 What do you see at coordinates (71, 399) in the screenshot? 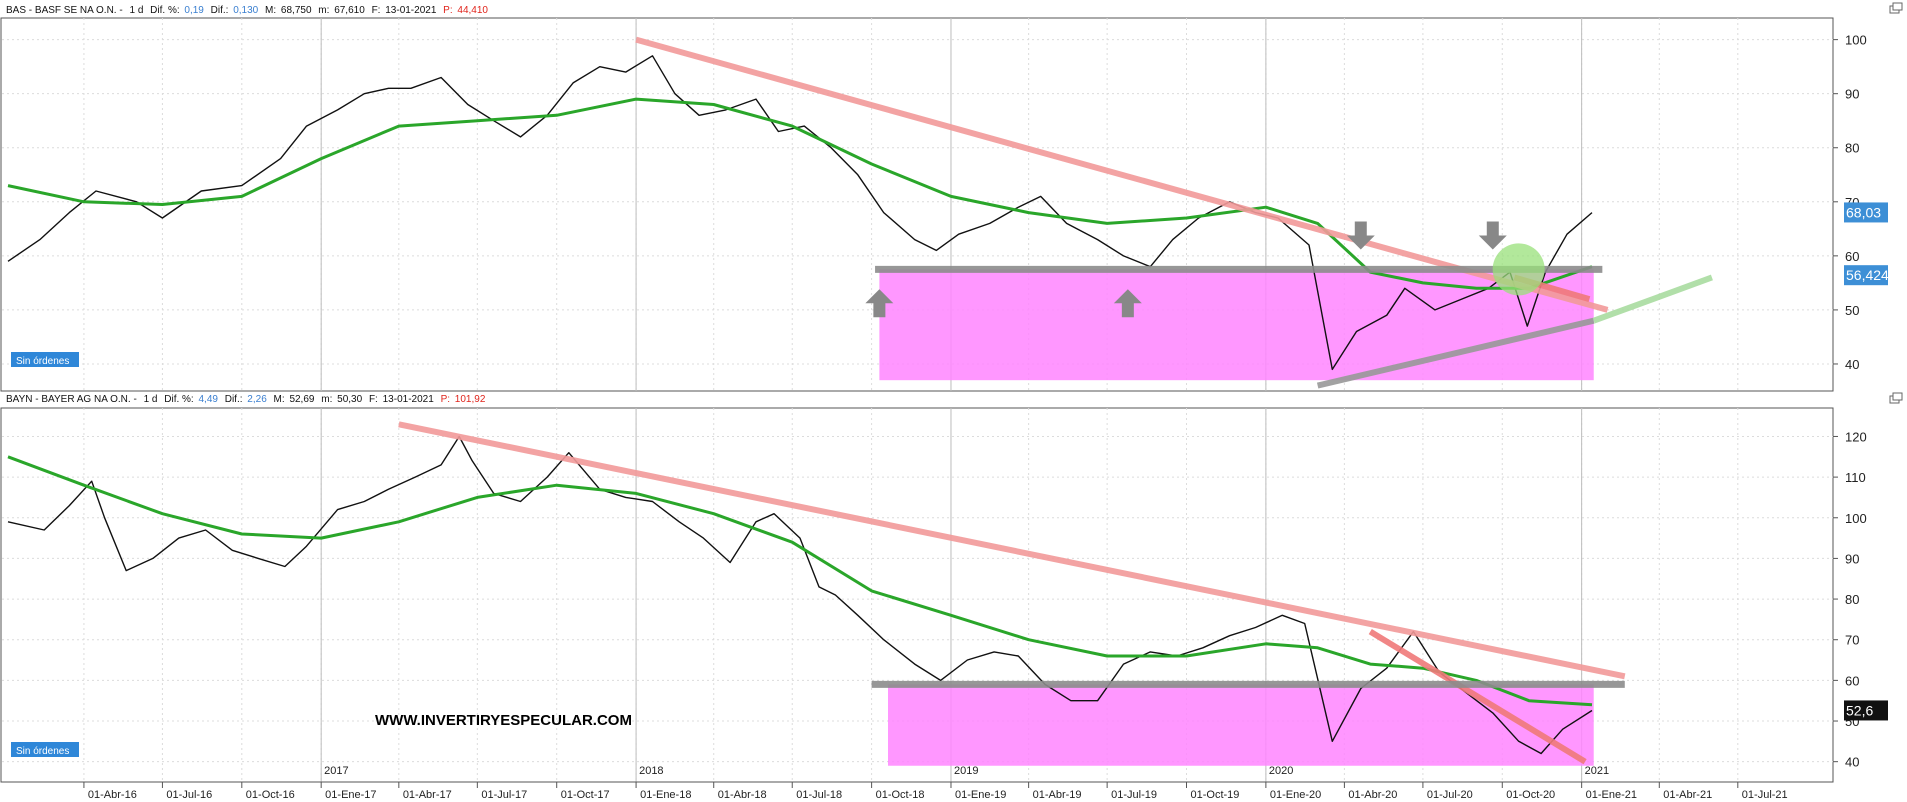
I see `bayer-name: BAYN - BAYER AG NA O.N. -` at bounding box center [71, 399].